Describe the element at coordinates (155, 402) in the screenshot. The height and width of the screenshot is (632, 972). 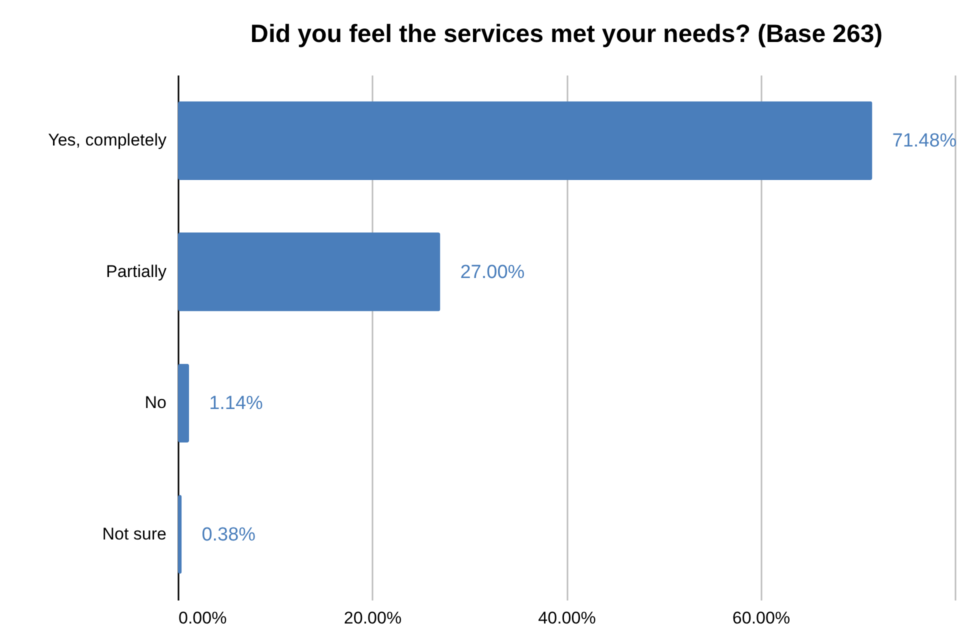
I see `y-tick-label: No` at that location.